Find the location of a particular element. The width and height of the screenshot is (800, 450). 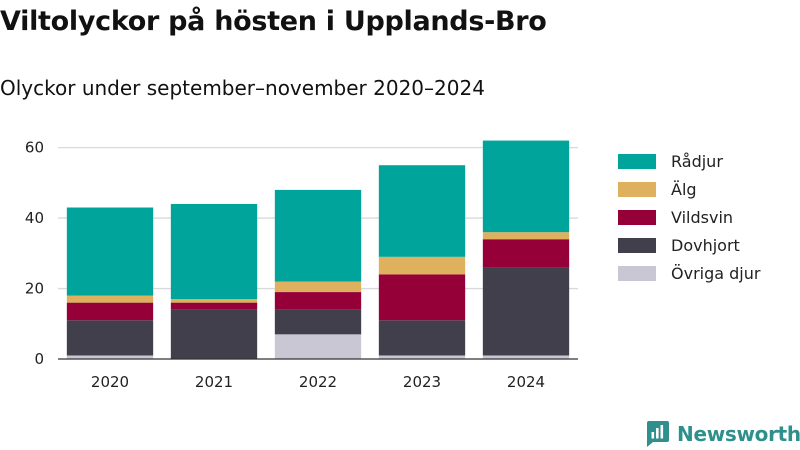

legend-item: Dovhjort is located at coordinates (689, 245).